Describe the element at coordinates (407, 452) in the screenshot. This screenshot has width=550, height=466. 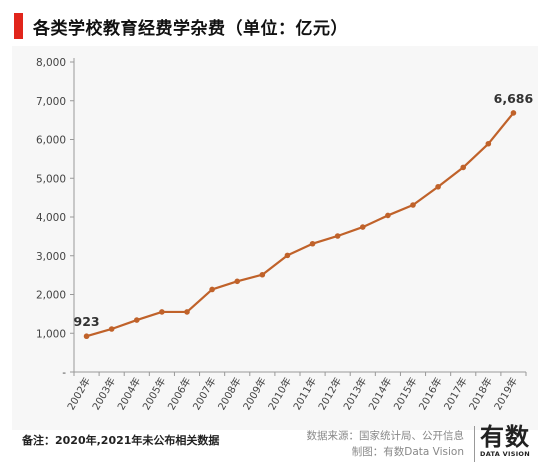
I see `credit-text: 制图：有数Data Vision` at that location.